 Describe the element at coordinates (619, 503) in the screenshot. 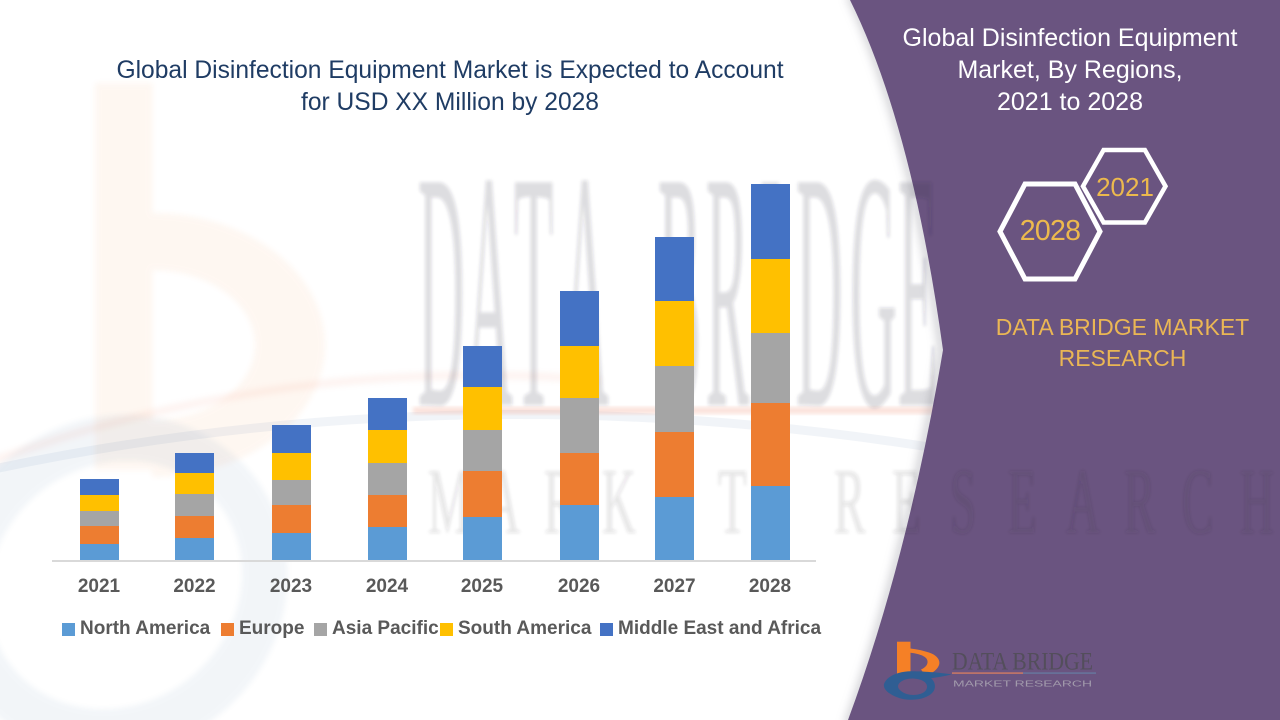

I see `svg-text: K` at that location.